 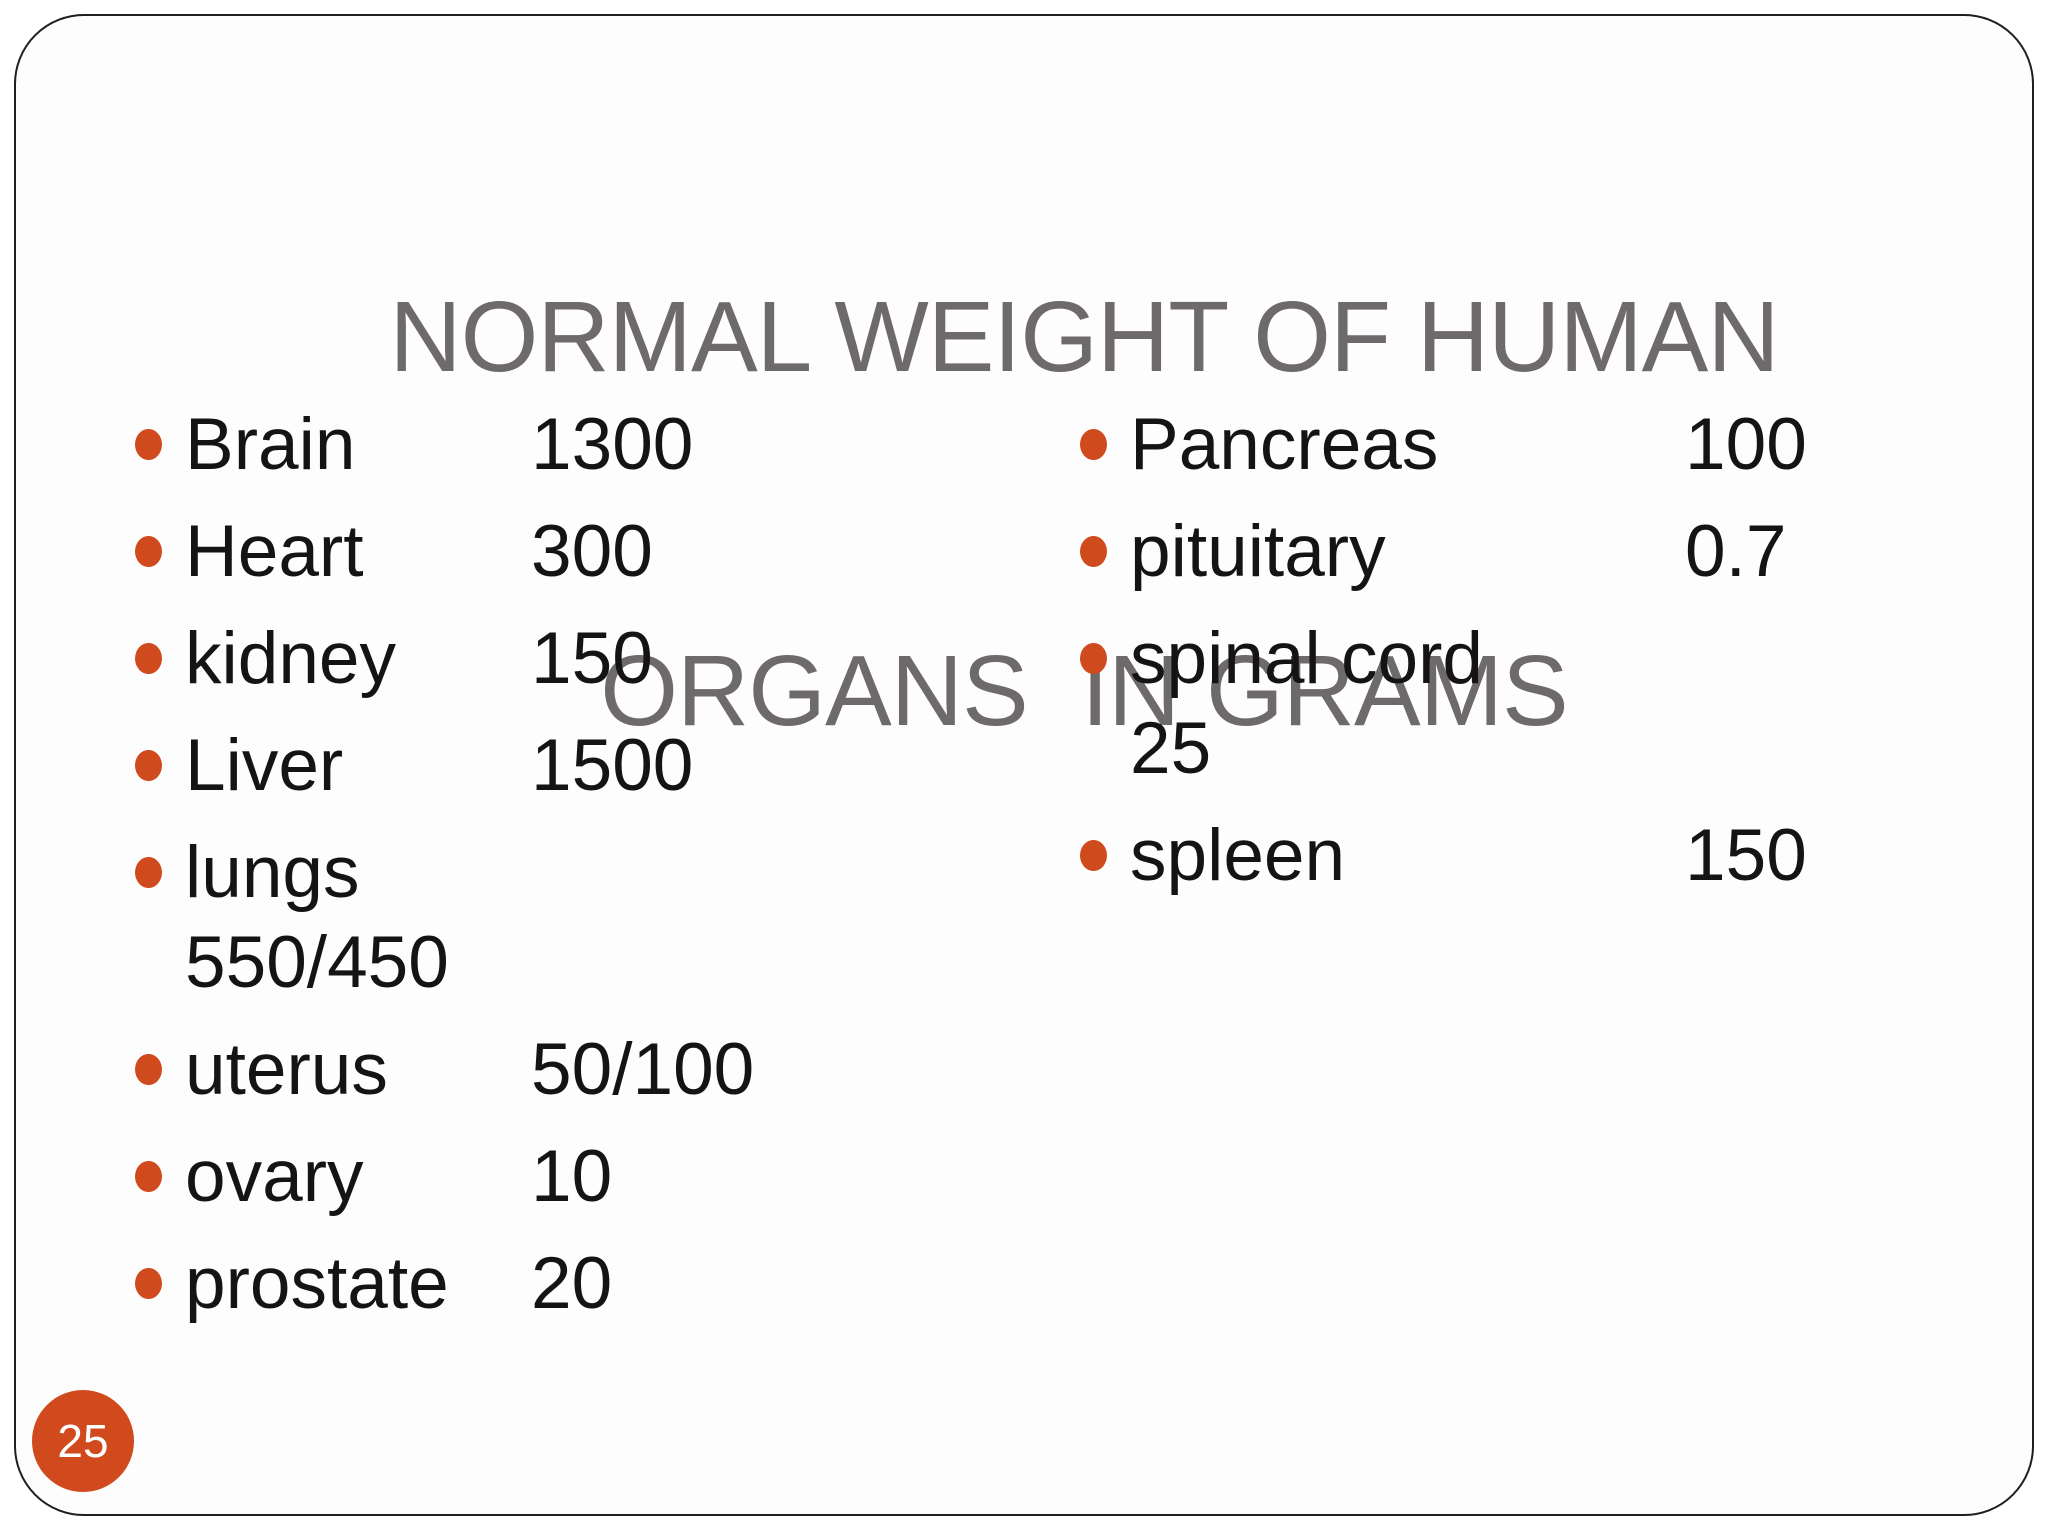 I want to click on organ-label: prostate, so click(x=317, y=1283).